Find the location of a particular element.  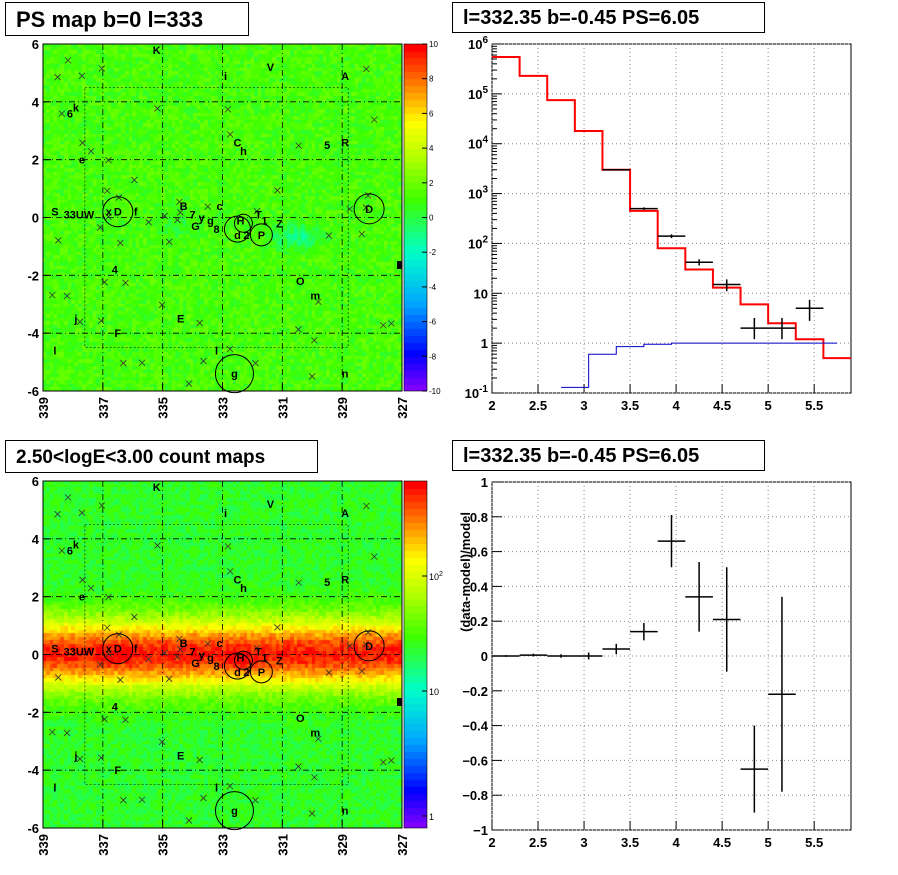

map-source-label: R is located at coordinates (345, 580).